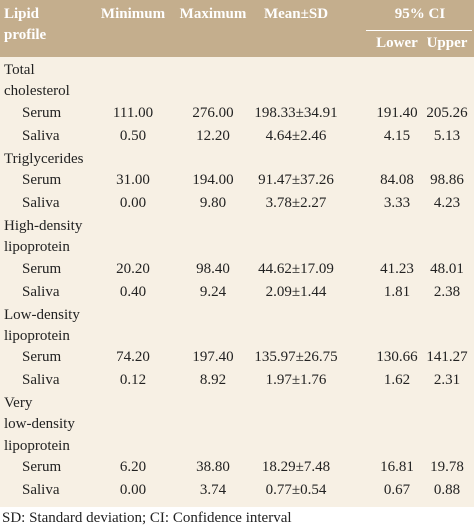 The image size is (474, 529). I want to click on cell: 91.47±37.26, so click(296, 179).